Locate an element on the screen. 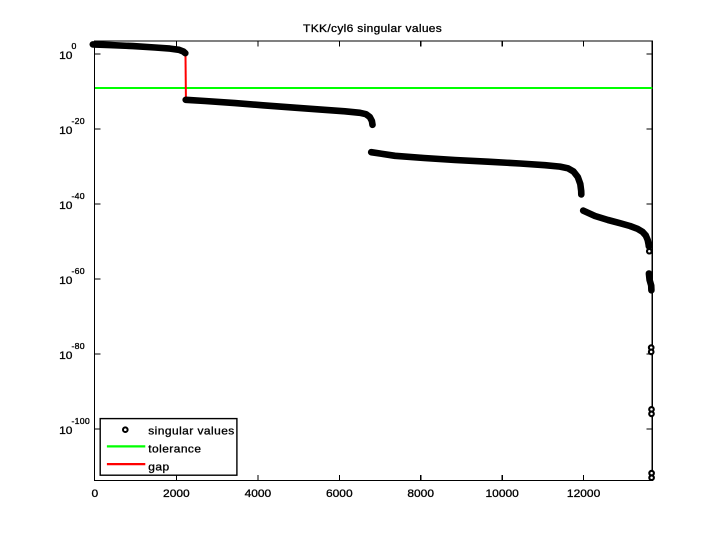 This screenshot has height=540, width=720. svg-text: 6000 is located at coordinates (339, 493).